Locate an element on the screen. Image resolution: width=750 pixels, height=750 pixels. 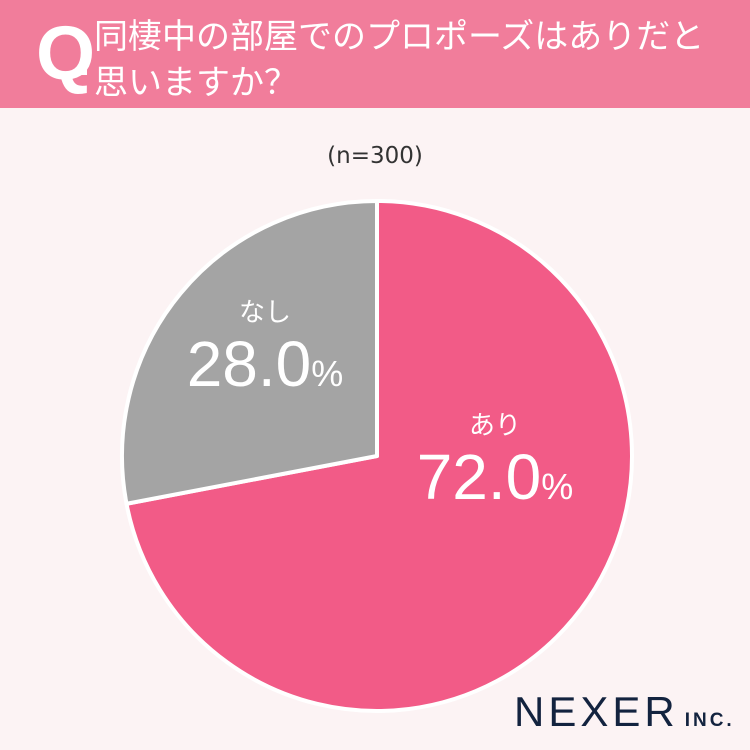
logo-name: NEXER is located at coordinates (596, 711).